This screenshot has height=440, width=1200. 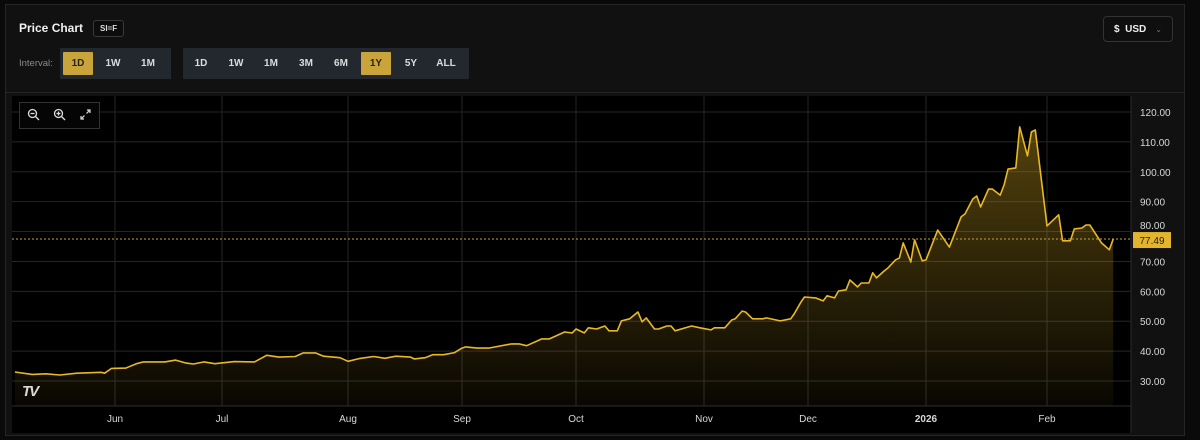 What do you see at coordinates (1152, 382) in the screenshot?
I see `y-tick-label: 30.00` at bounding box center [1152, 382].